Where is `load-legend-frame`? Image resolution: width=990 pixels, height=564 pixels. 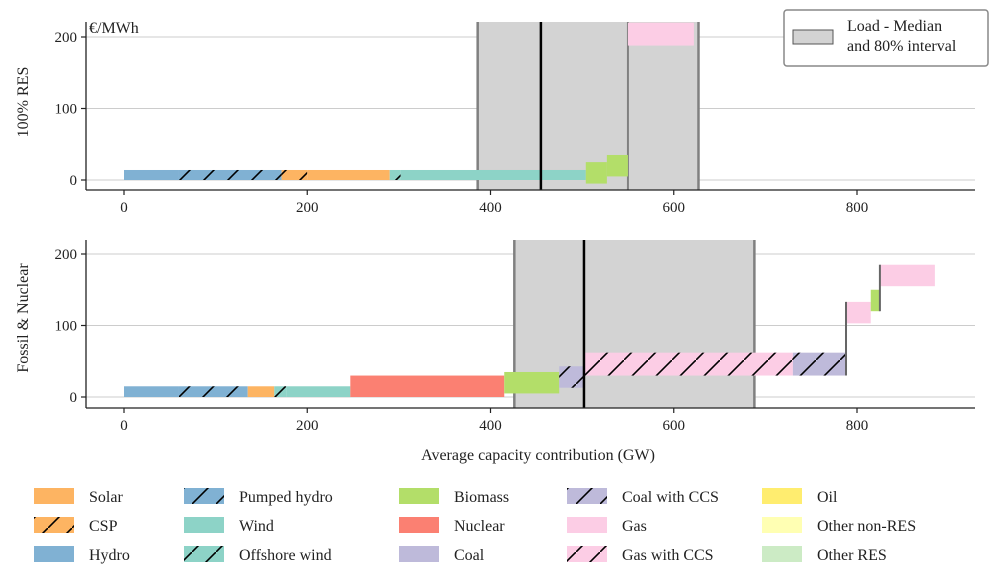 load-legend-frame is located at coordinates (886, 38).